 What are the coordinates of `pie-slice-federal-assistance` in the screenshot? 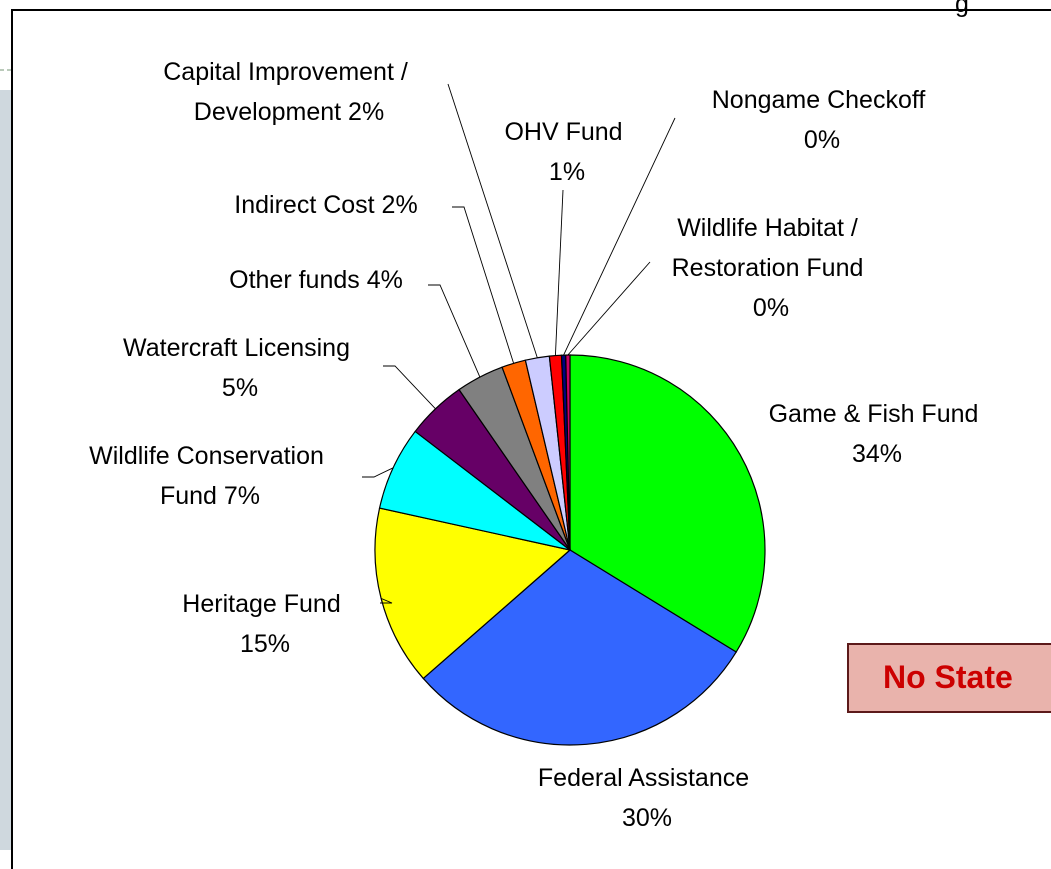 It's located at (580, 647).